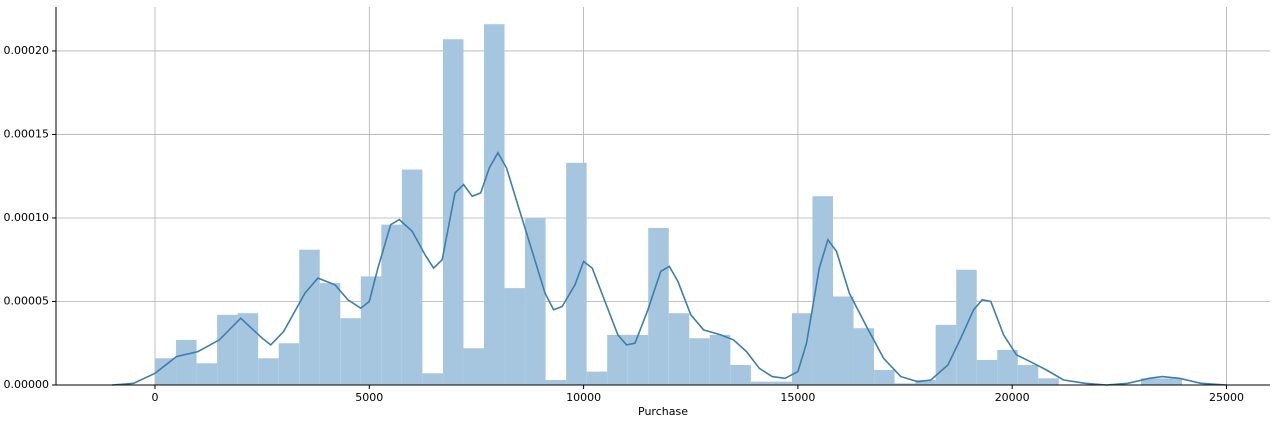  Describe the element at coordinates (369, 397) in the screenshot. I see `x-tick-label: 5000` at that location.